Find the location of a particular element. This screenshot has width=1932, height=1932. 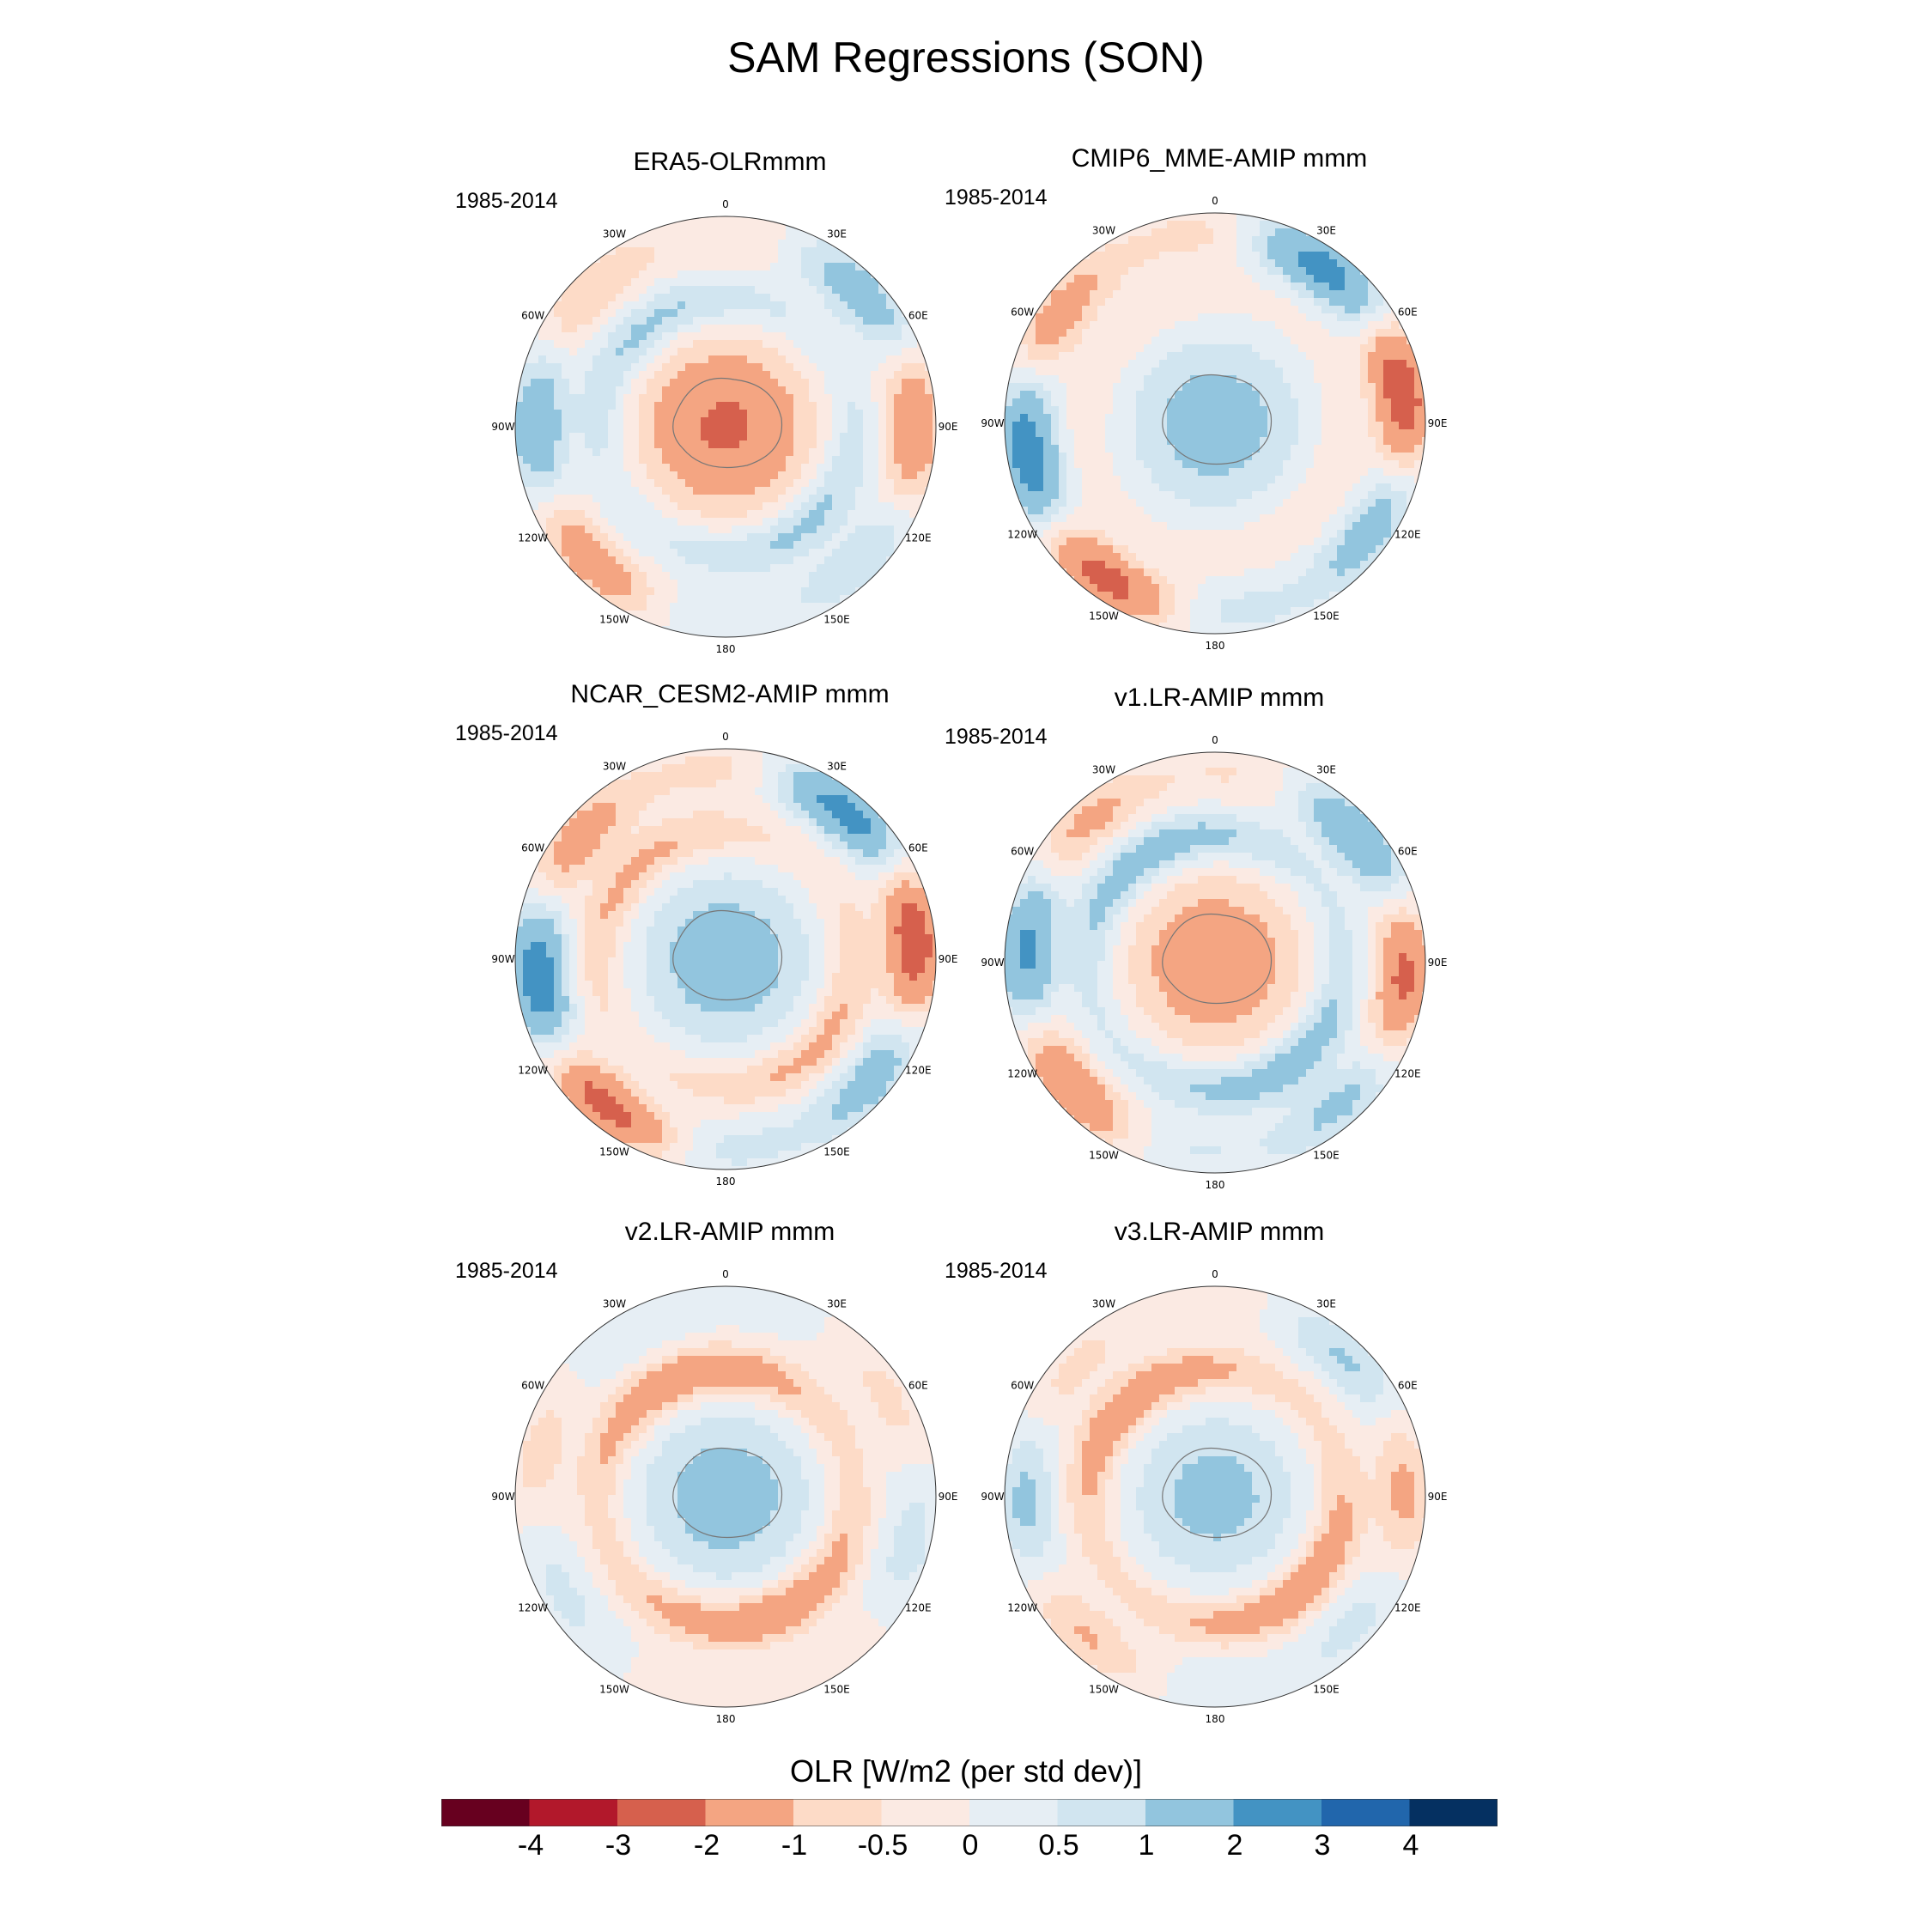

colorbar-tick: -3 is located at coordinates (618, 1845).